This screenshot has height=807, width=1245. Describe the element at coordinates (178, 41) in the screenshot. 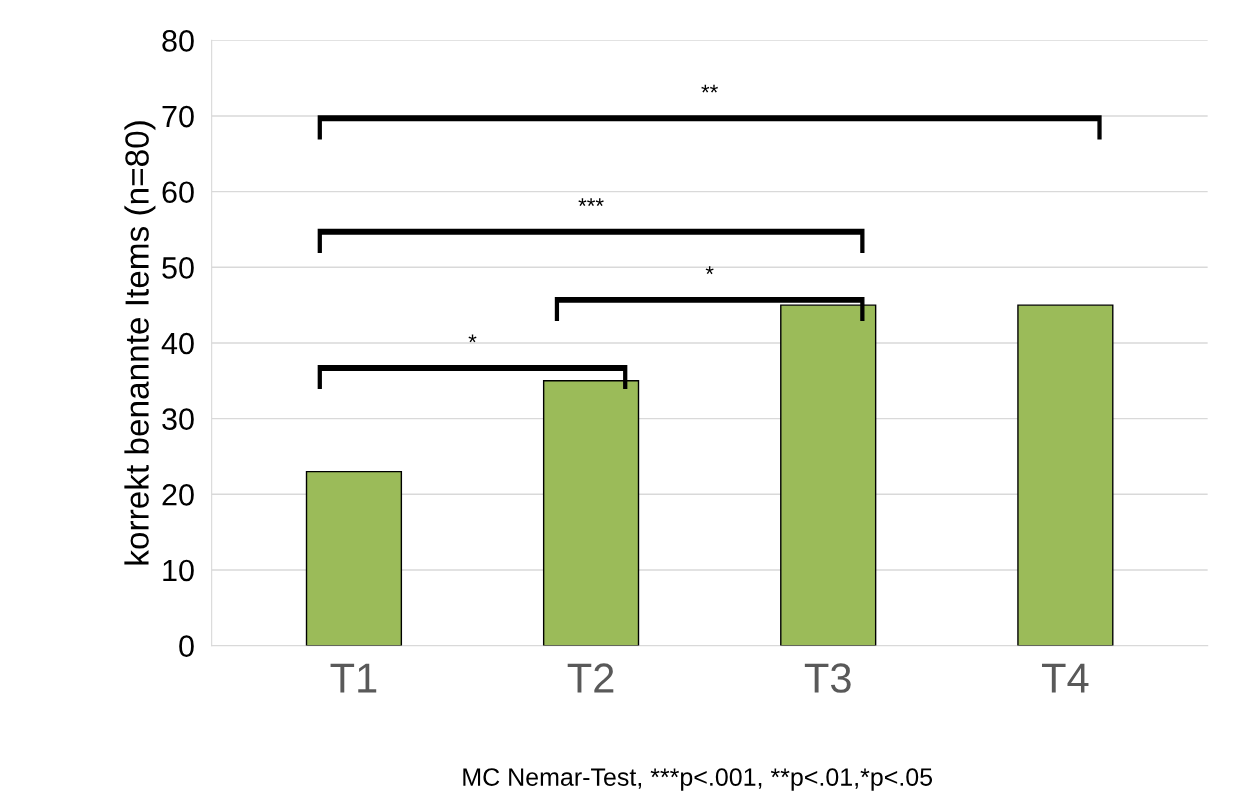

I see `y-tick-label: 80` at that location.